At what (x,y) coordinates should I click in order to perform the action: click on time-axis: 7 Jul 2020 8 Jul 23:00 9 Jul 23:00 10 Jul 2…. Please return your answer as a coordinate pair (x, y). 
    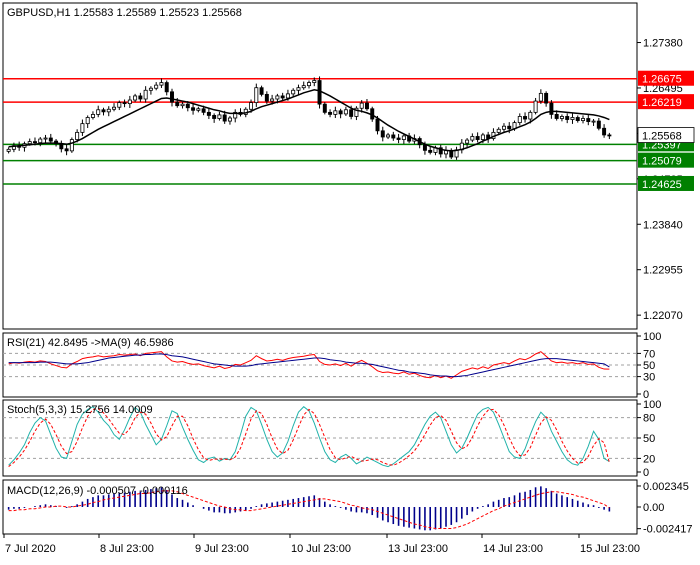
    Looking at the image, I should click on (321, 544).